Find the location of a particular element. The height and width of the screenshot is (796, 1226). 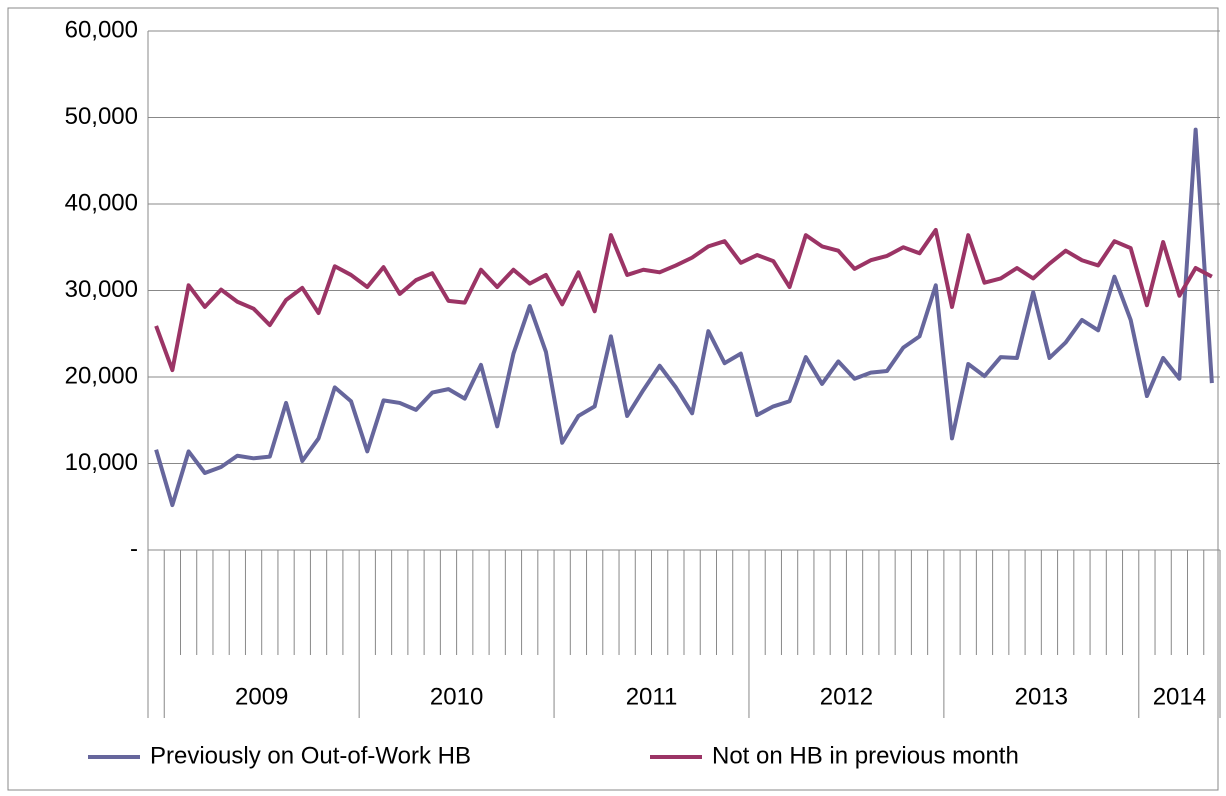

y-tick-label: 50,000 is located at coordinates (101, 116).